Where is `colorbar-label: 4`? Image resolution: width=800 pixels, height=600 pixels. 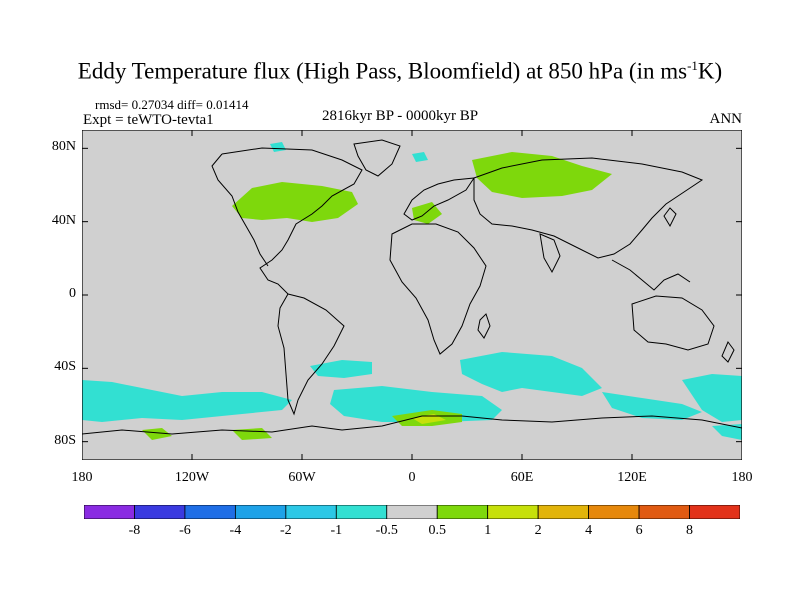 colorbar-label: 4 is located at coordinates (589, 530).